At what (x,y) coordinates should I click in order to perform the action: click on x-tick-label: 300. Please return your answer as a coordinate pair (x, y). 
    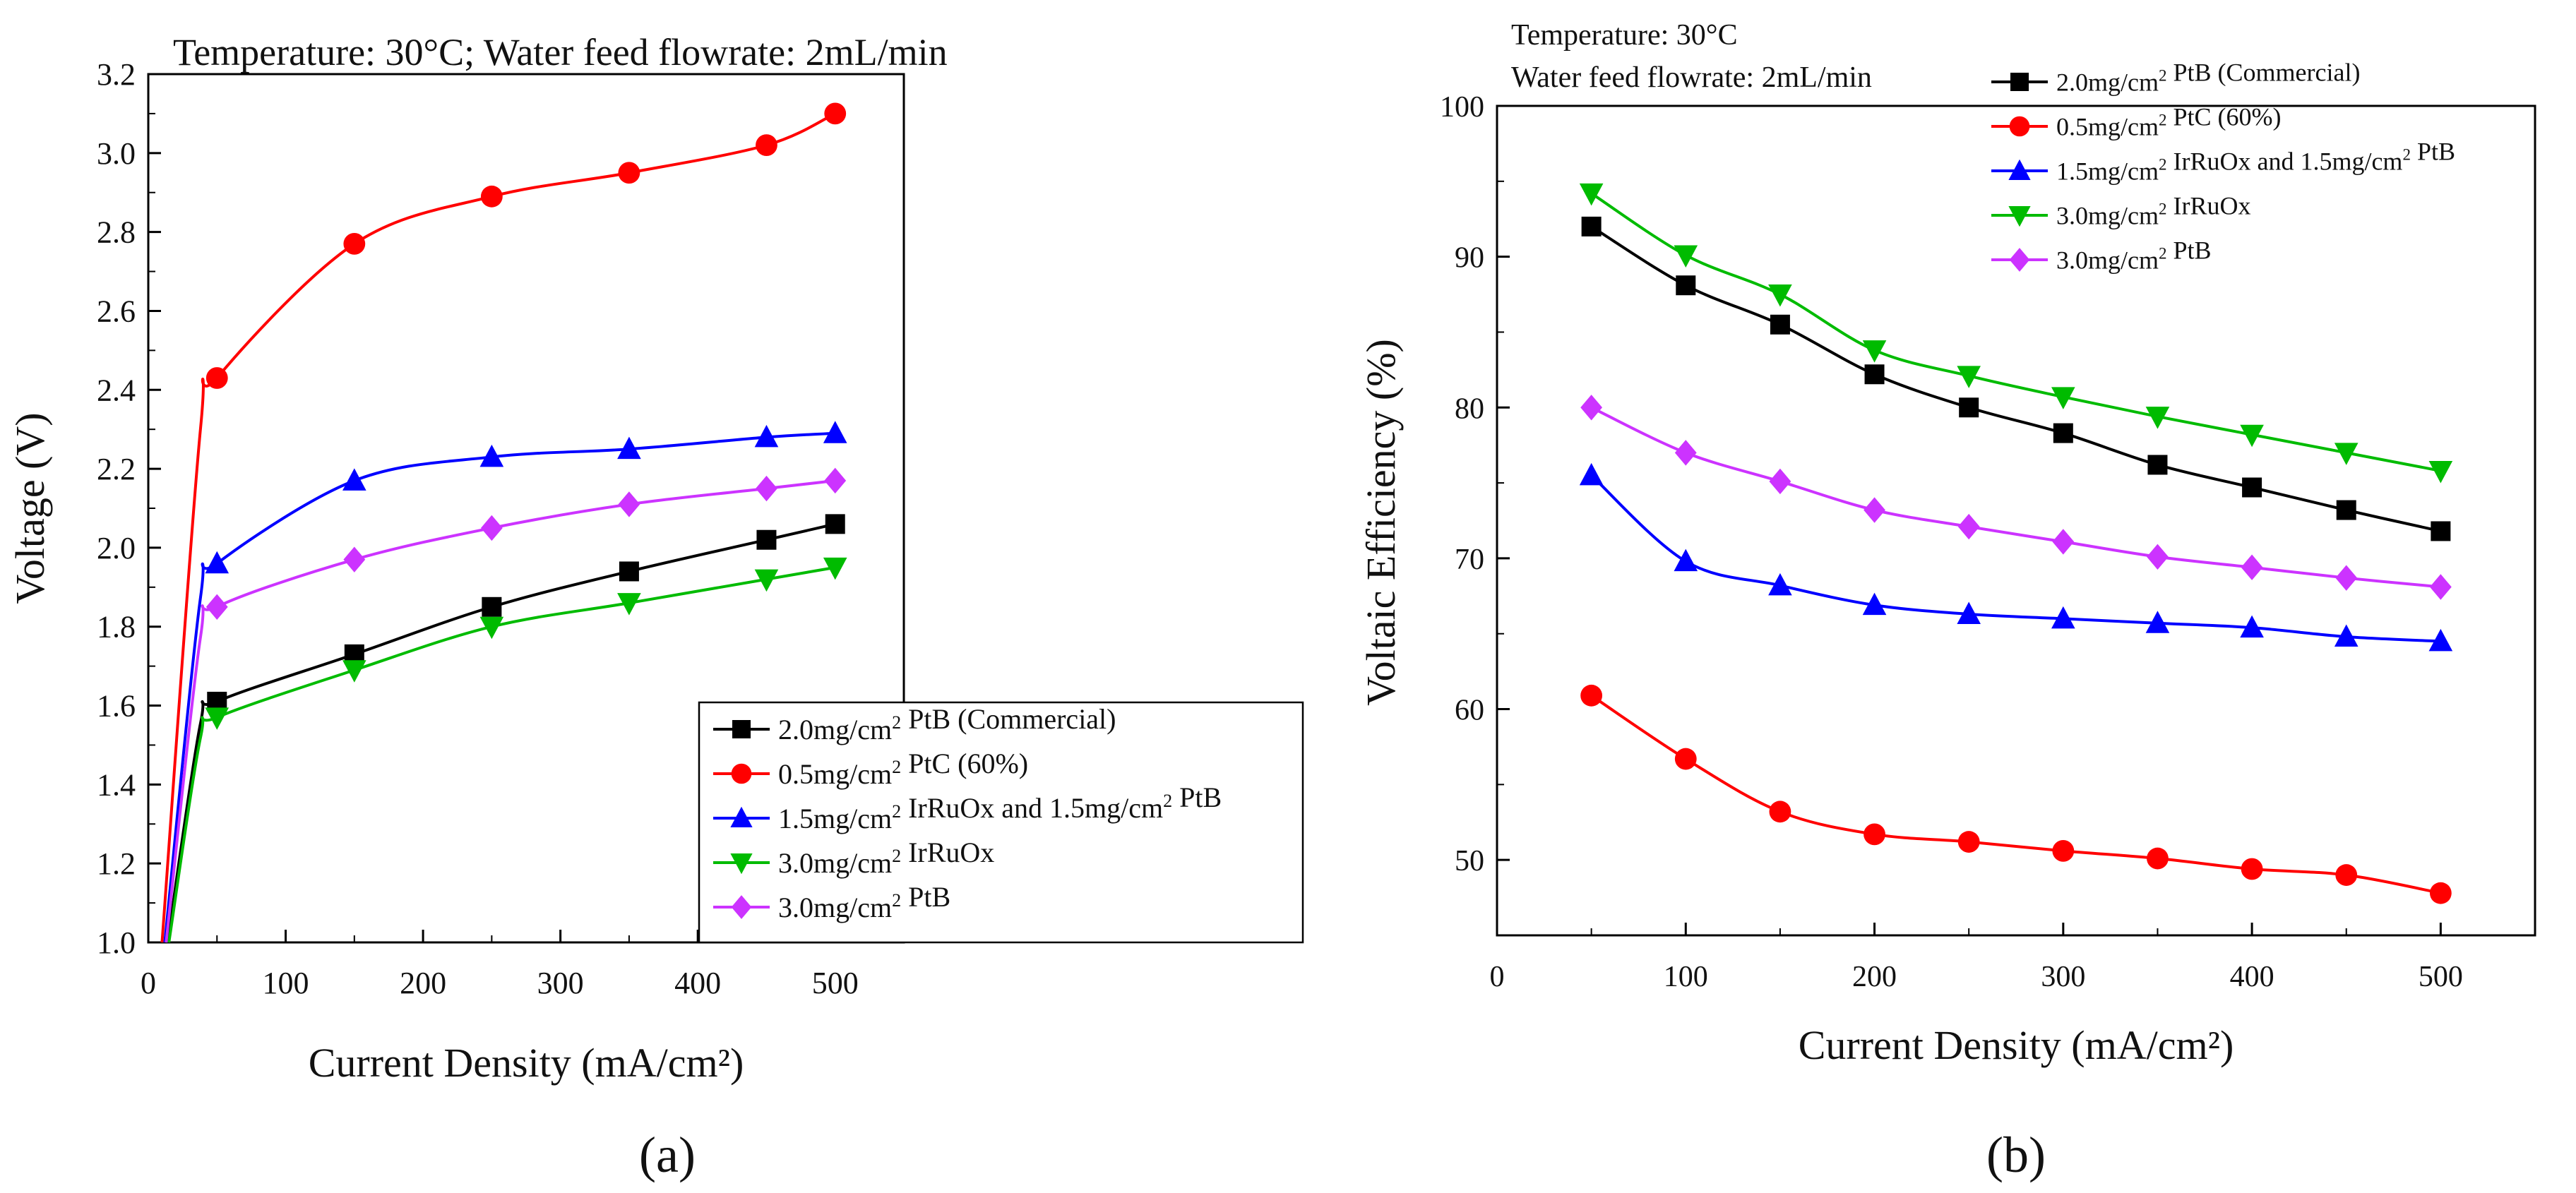
    Looking at the image, I should click on (560, 983).